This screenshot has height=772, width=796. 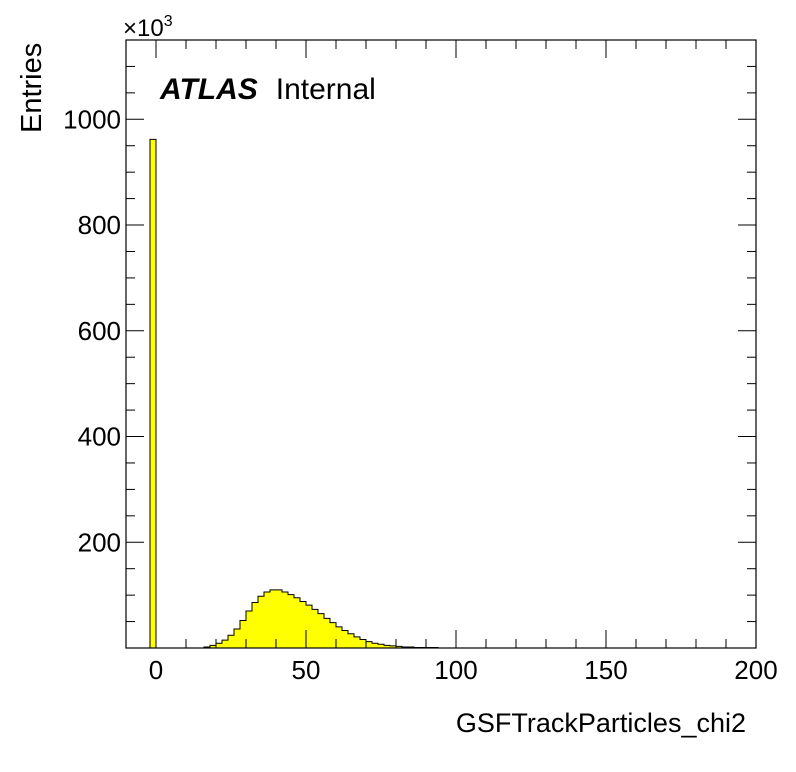 I want to click on y-multiplier: ×10³, so click(x=148, y=27).